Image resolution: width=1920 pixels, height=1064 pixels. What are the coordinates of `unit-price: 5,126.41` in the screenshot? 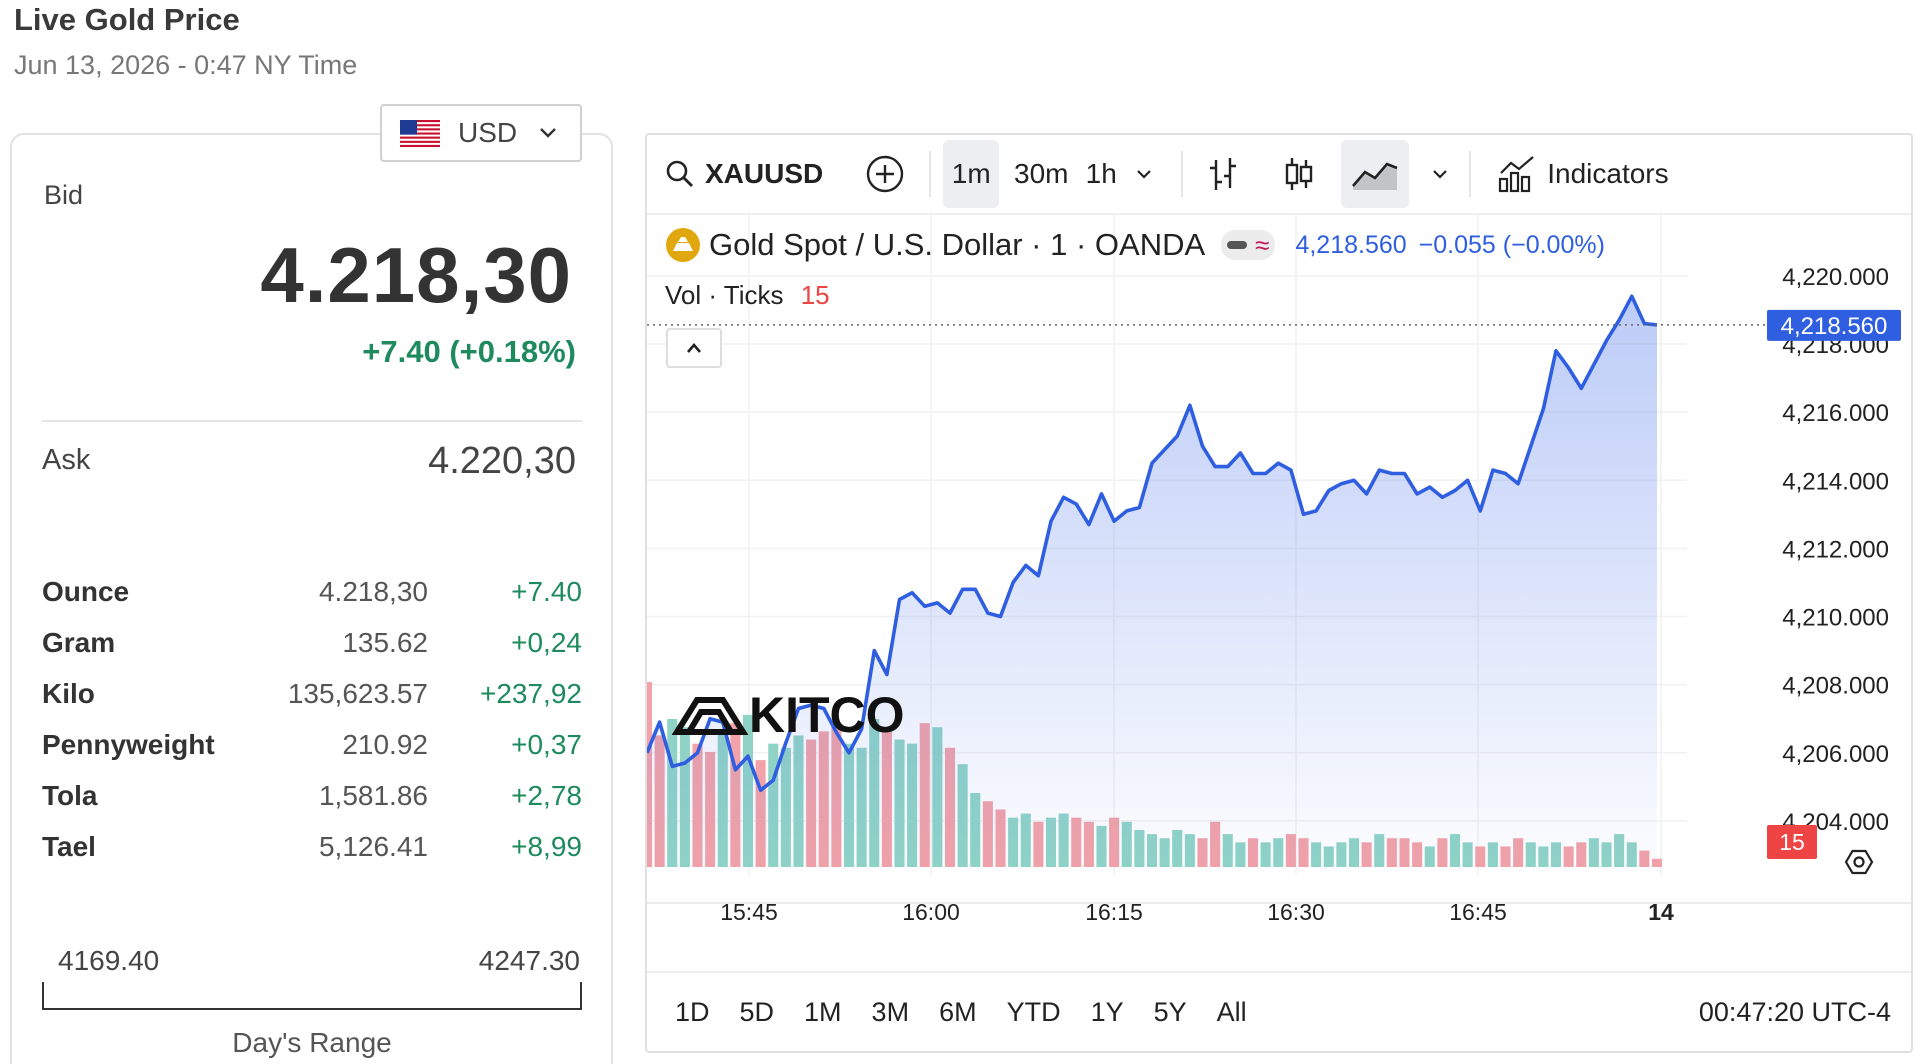 It's located at (373, 846).